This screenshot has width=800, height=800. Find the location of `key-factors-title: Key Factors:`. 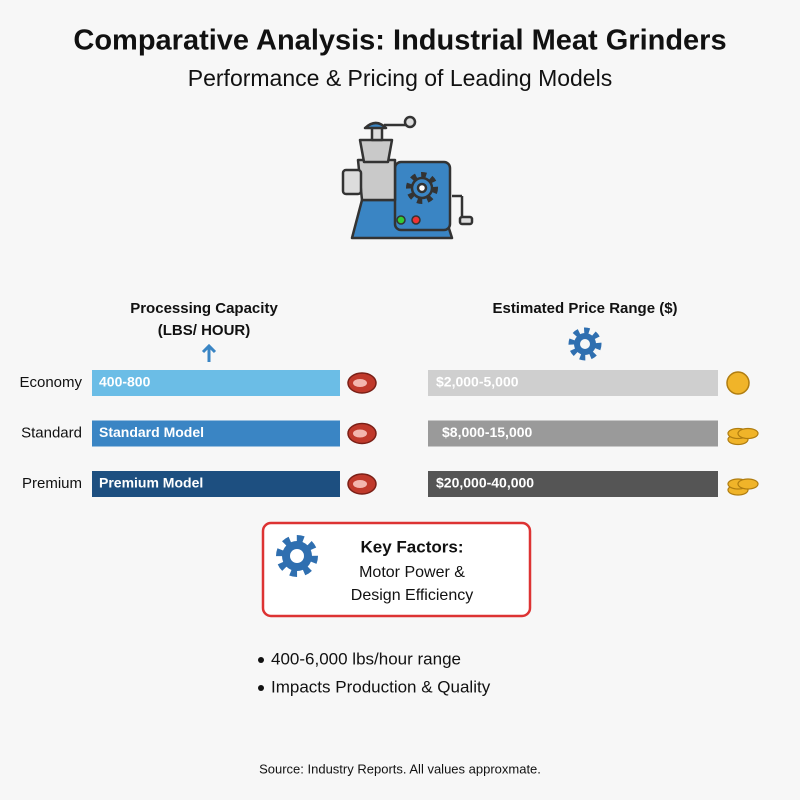

key-factors-title: Key Factors: is located at coordinates (412, 546).